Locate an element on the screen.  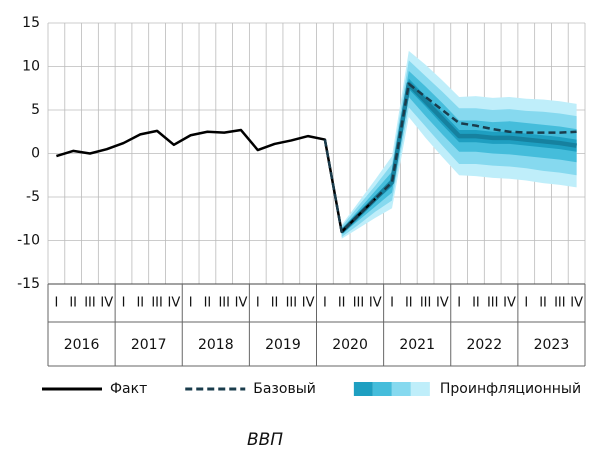
year-label: 2017 is located at coordinates (149, 345).